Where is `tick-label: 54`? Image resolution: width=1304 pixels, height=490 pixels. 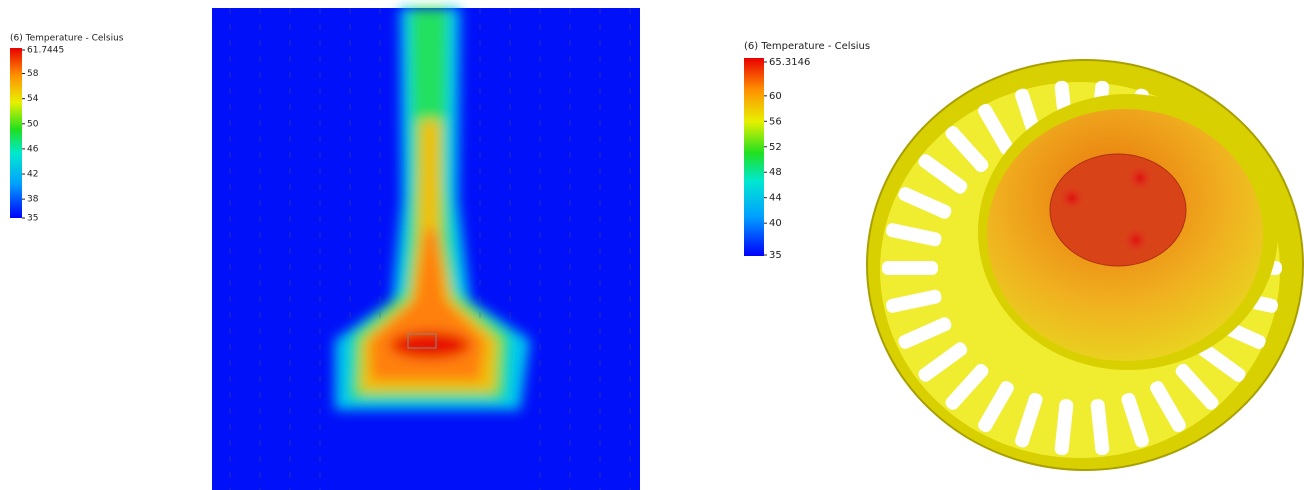
tick-label: 54 is located at coordinates (33, 99).